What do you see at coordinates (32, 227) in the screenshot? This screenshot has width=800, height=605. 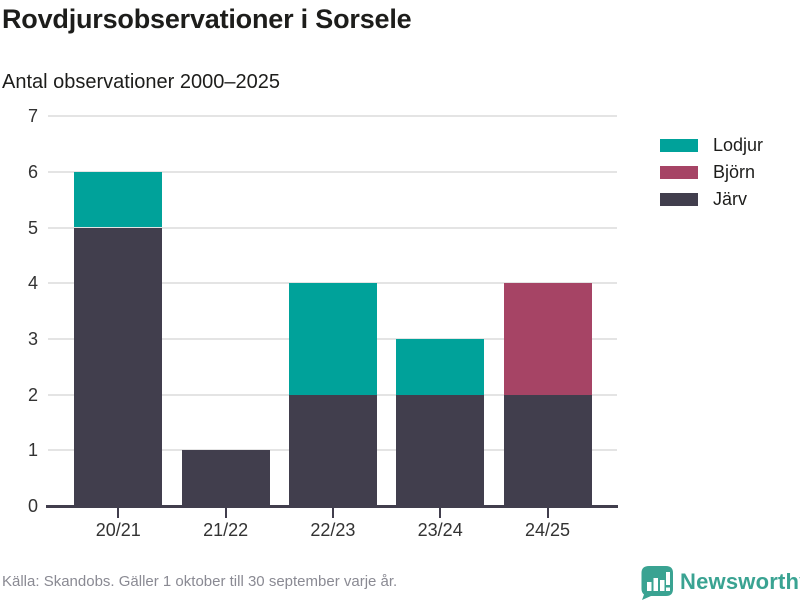 I see `y-tick-label: 5` at bounding box center [32, 227].